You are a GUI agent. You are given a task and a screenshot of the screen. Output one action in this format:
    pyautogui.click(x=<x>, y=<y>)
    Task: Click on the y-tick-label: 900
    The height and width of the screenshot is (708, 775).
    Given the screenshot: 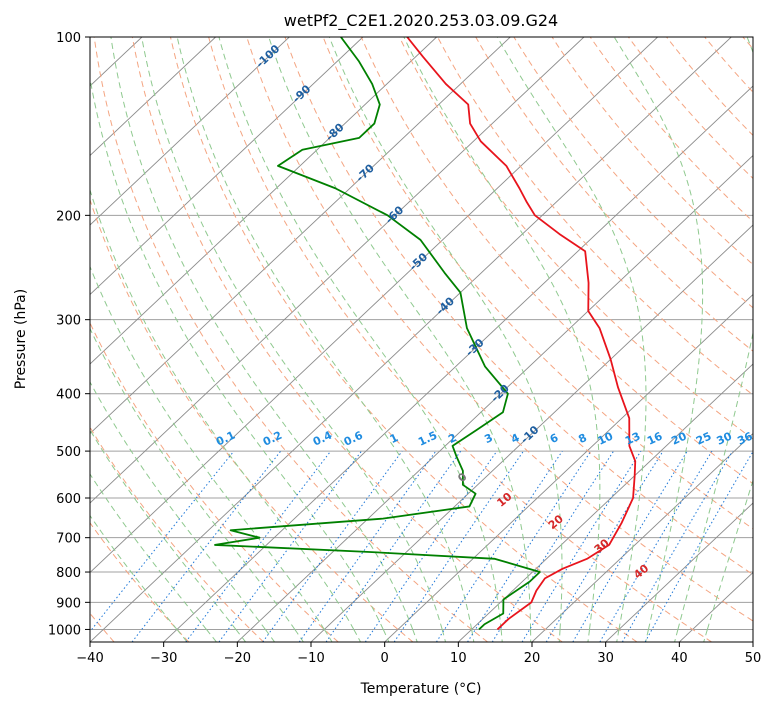 What is the action you would take?
    pyautogui.click(x=68, y=603)
    